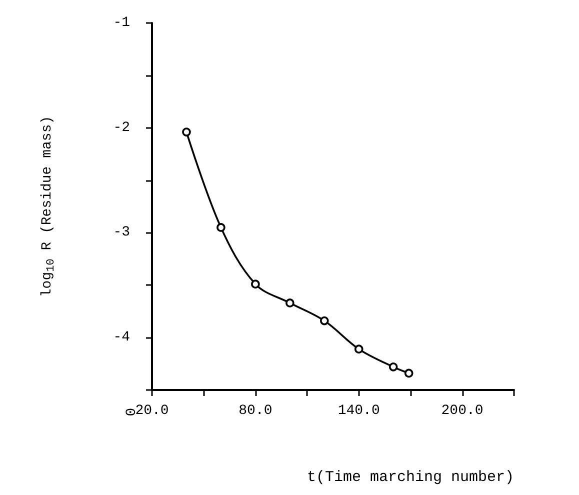  What do you see at coordinates (359, 411) in the screenshot?
I see `x-tick-label: 140.0` at bounding box center [359, 411].